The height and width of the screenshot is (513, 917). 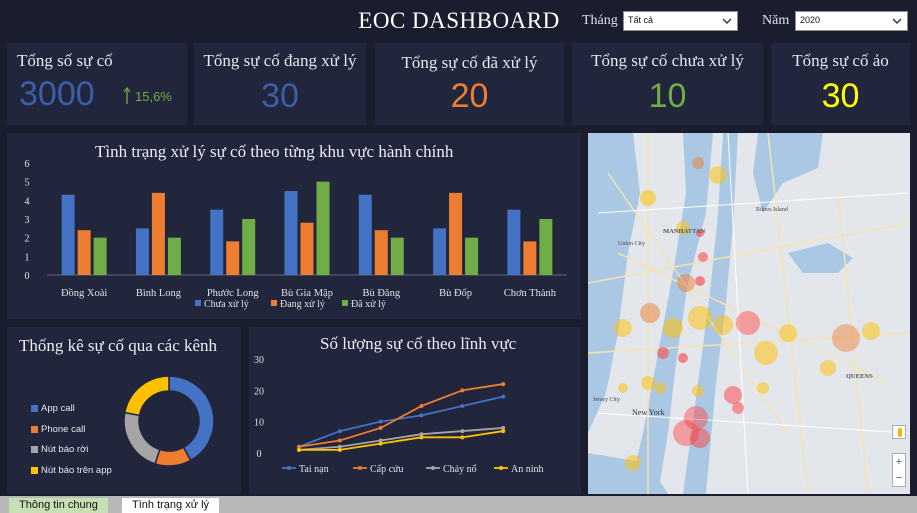 I want to click on donut-legend-label: Nút báo trên app, so click(x=76, y=470).